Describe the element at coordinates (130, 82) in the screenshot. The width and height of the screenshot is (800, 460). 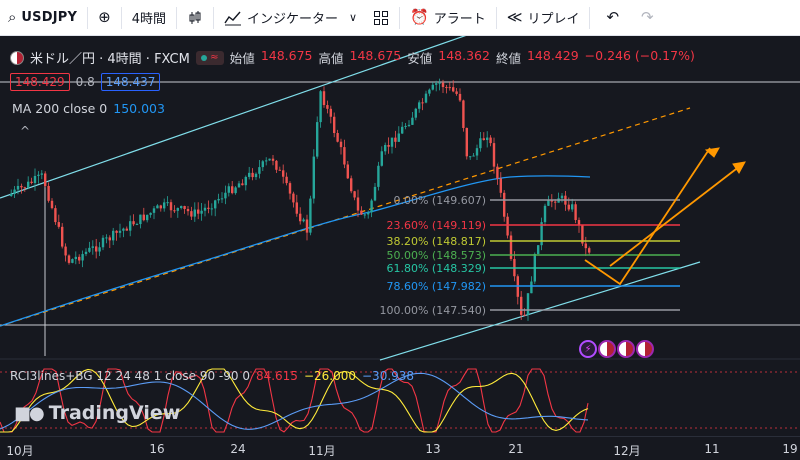
I see `buy-button: 148.437` at that location.